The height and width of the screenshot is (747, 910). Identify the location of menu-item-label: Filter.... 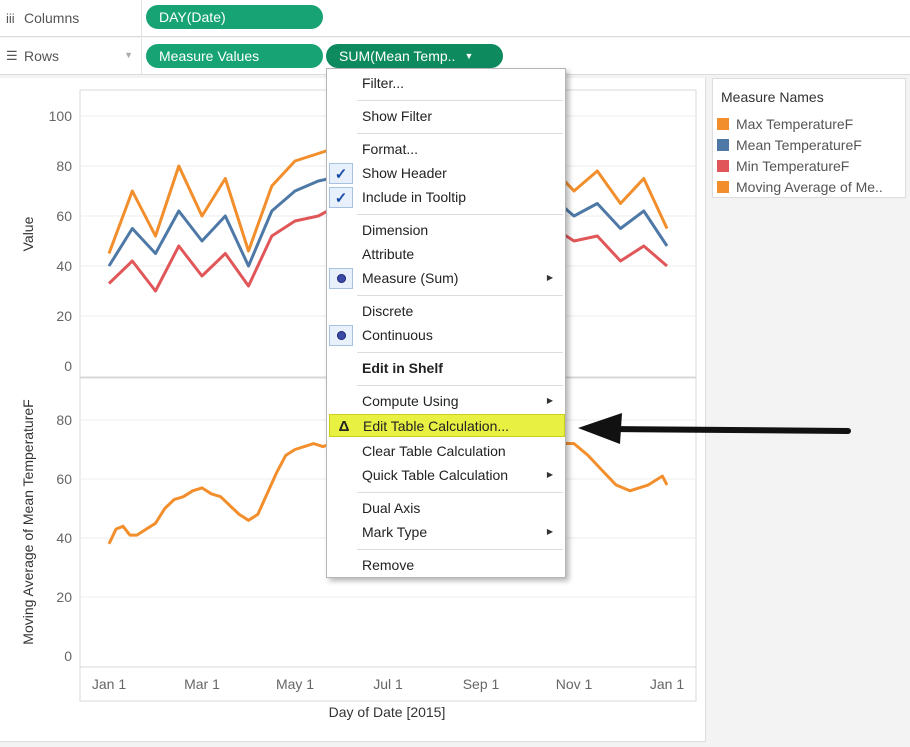
(383, 83).